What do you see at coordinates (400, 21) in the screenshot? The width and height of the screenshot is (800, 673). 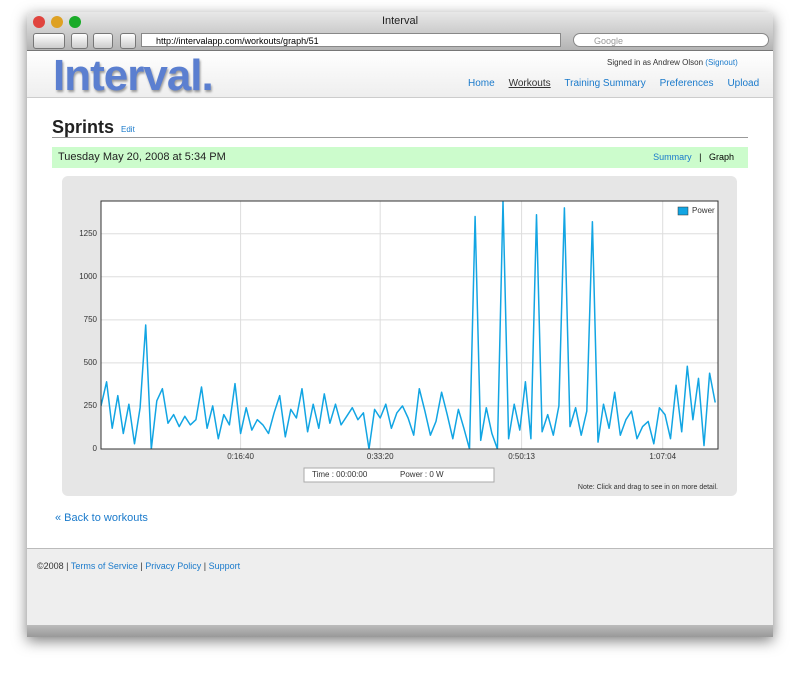 I see `window-title: Interval` at bounding box center [400, 21].